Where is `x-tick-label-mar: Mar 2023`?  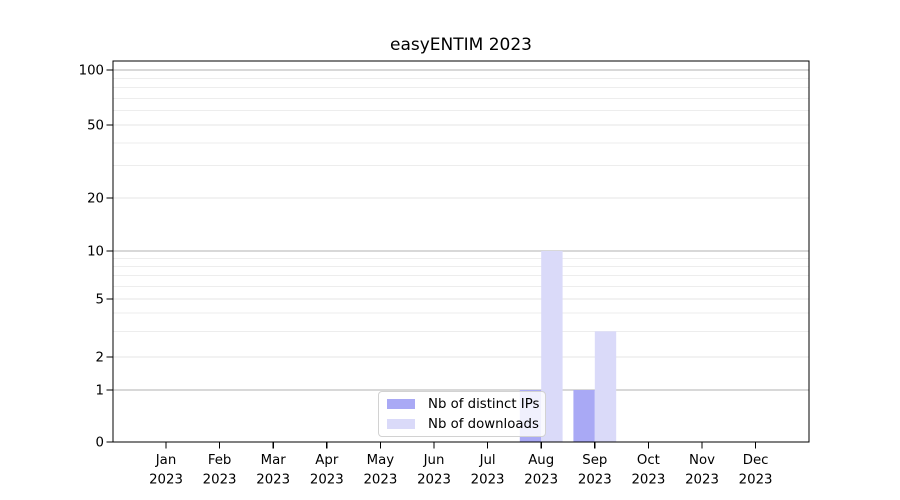 x-tick-label-mar: Mar 2023 is located at coordinates (273, 470).